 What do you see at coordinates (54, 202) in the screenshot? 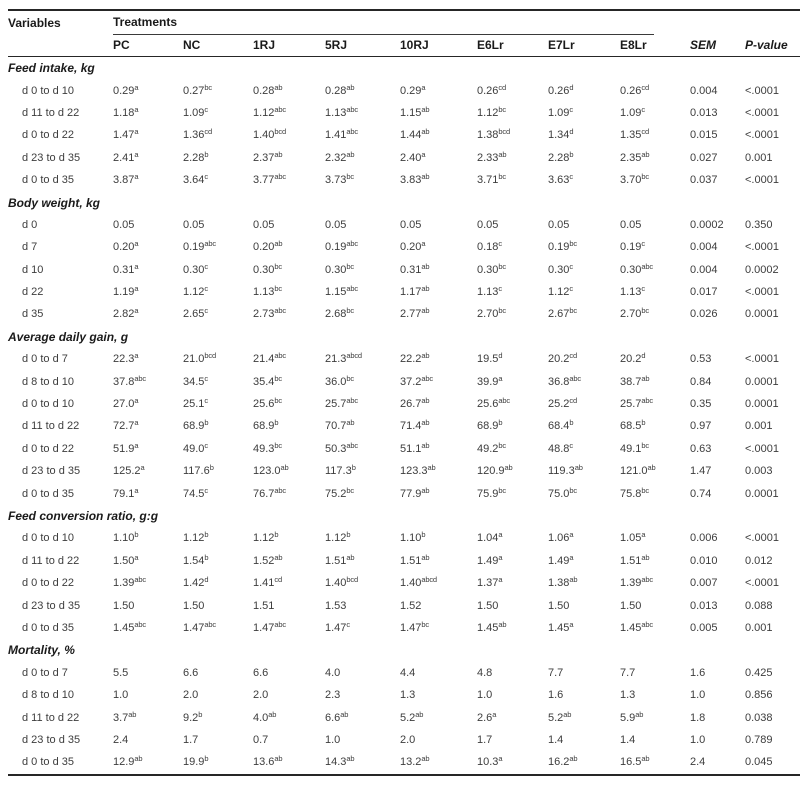
I see `section-title: Body weight, kg` at bounding box center [54, 202].